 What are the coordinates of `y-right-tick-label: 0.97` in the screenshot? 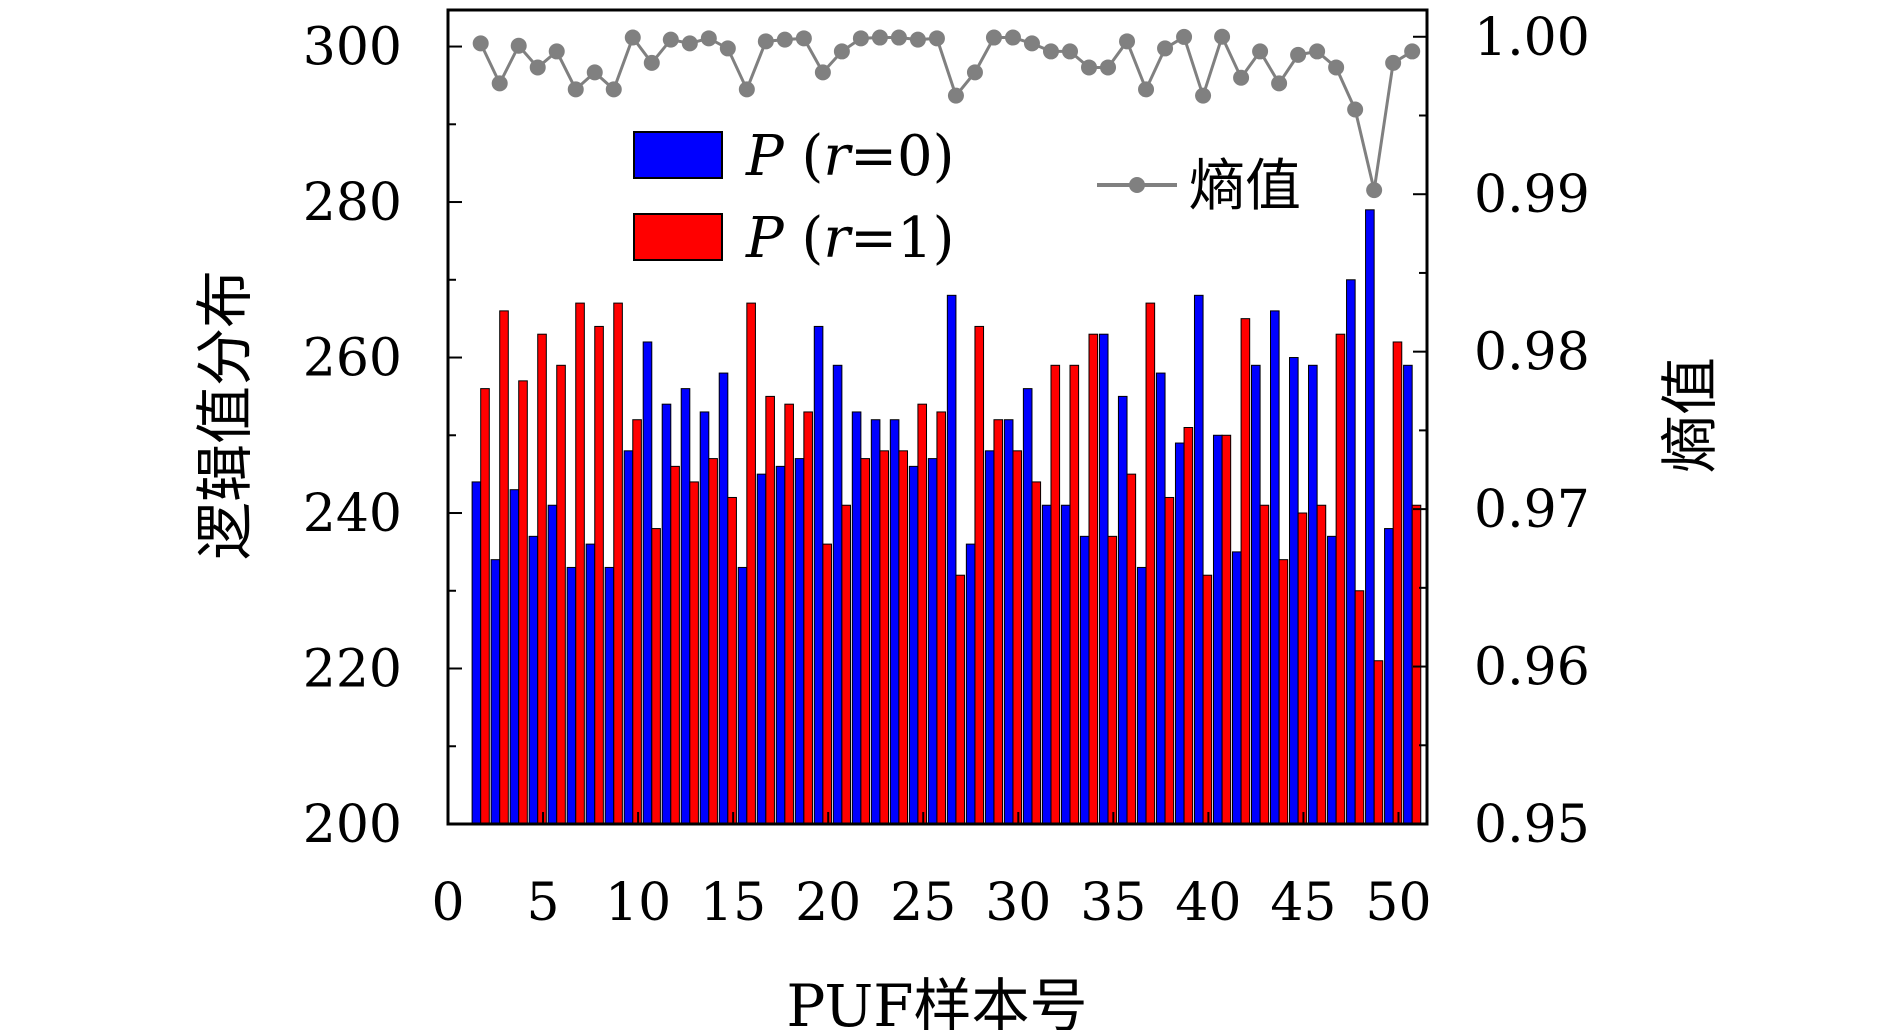 It's located at (1532, 510).